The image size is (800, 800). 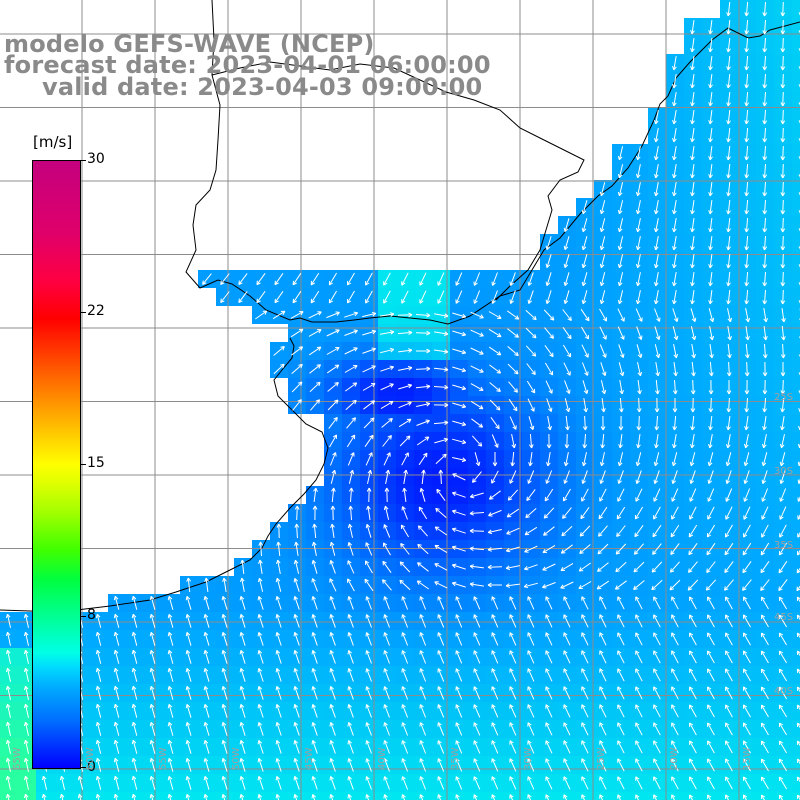 I want to click on lat-label: 45S, so click(x=784, y=617).